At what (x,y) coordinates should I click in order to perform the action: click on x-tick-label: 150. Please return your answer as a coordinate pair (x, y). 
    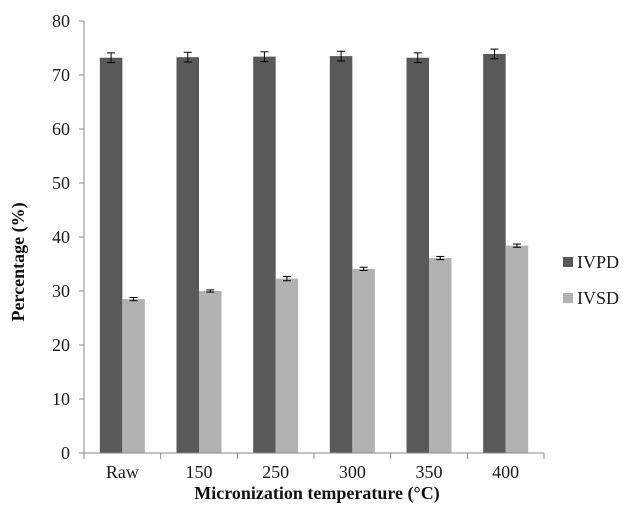
    Looking at the image, I should click on (199, 472).